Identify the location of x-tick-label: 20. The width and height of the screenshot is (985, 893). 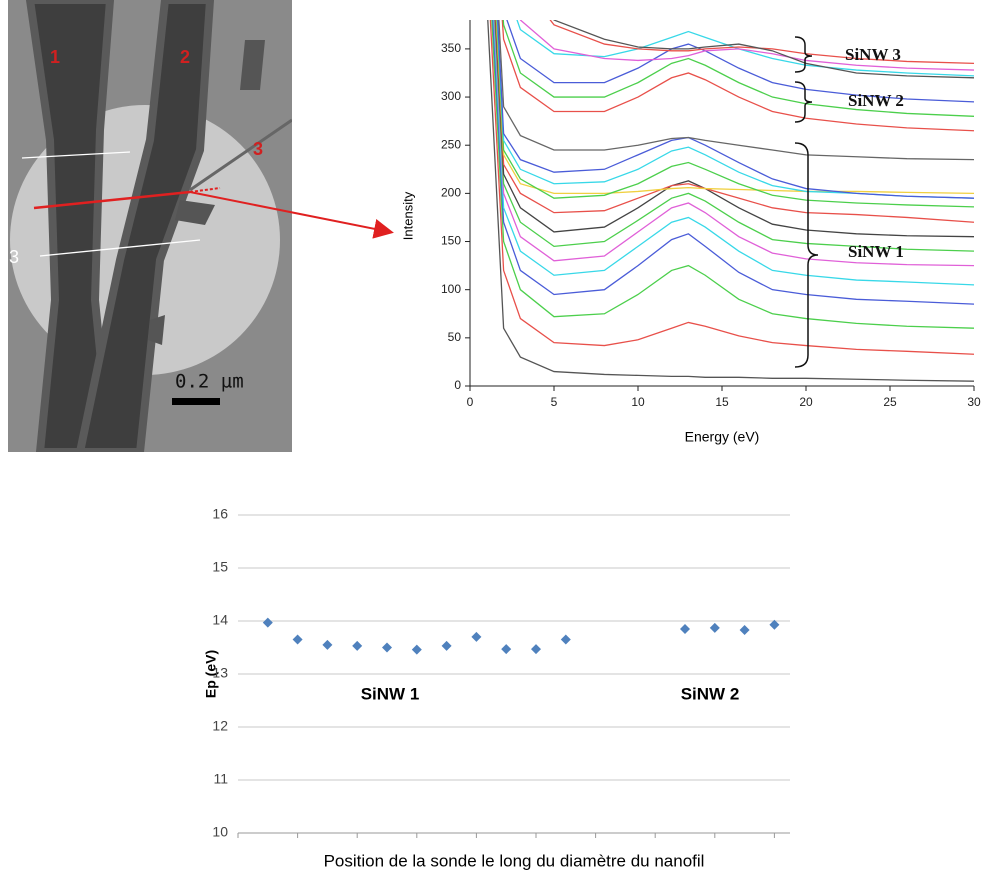
(806, 402).